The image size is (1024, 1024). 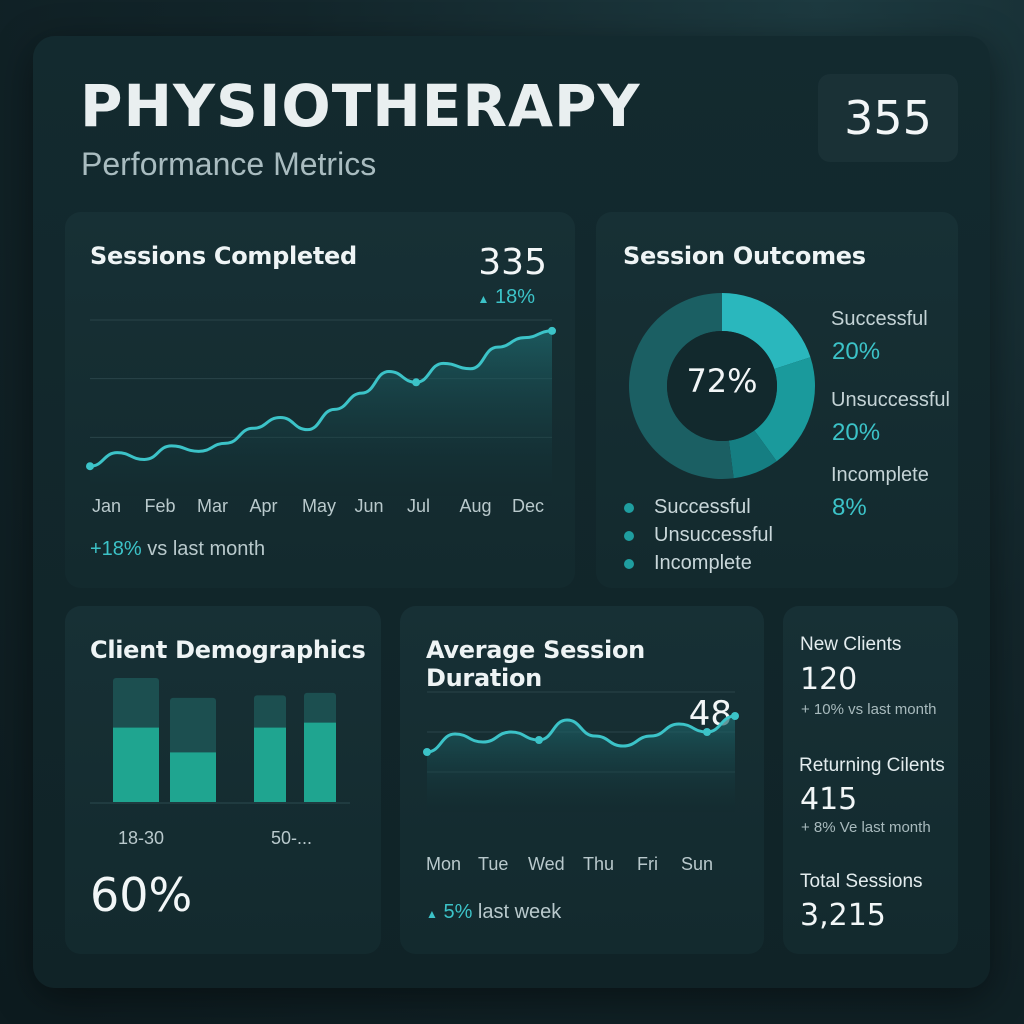 I want to click on demographics-bar-chart, so click(x=220, y=741).